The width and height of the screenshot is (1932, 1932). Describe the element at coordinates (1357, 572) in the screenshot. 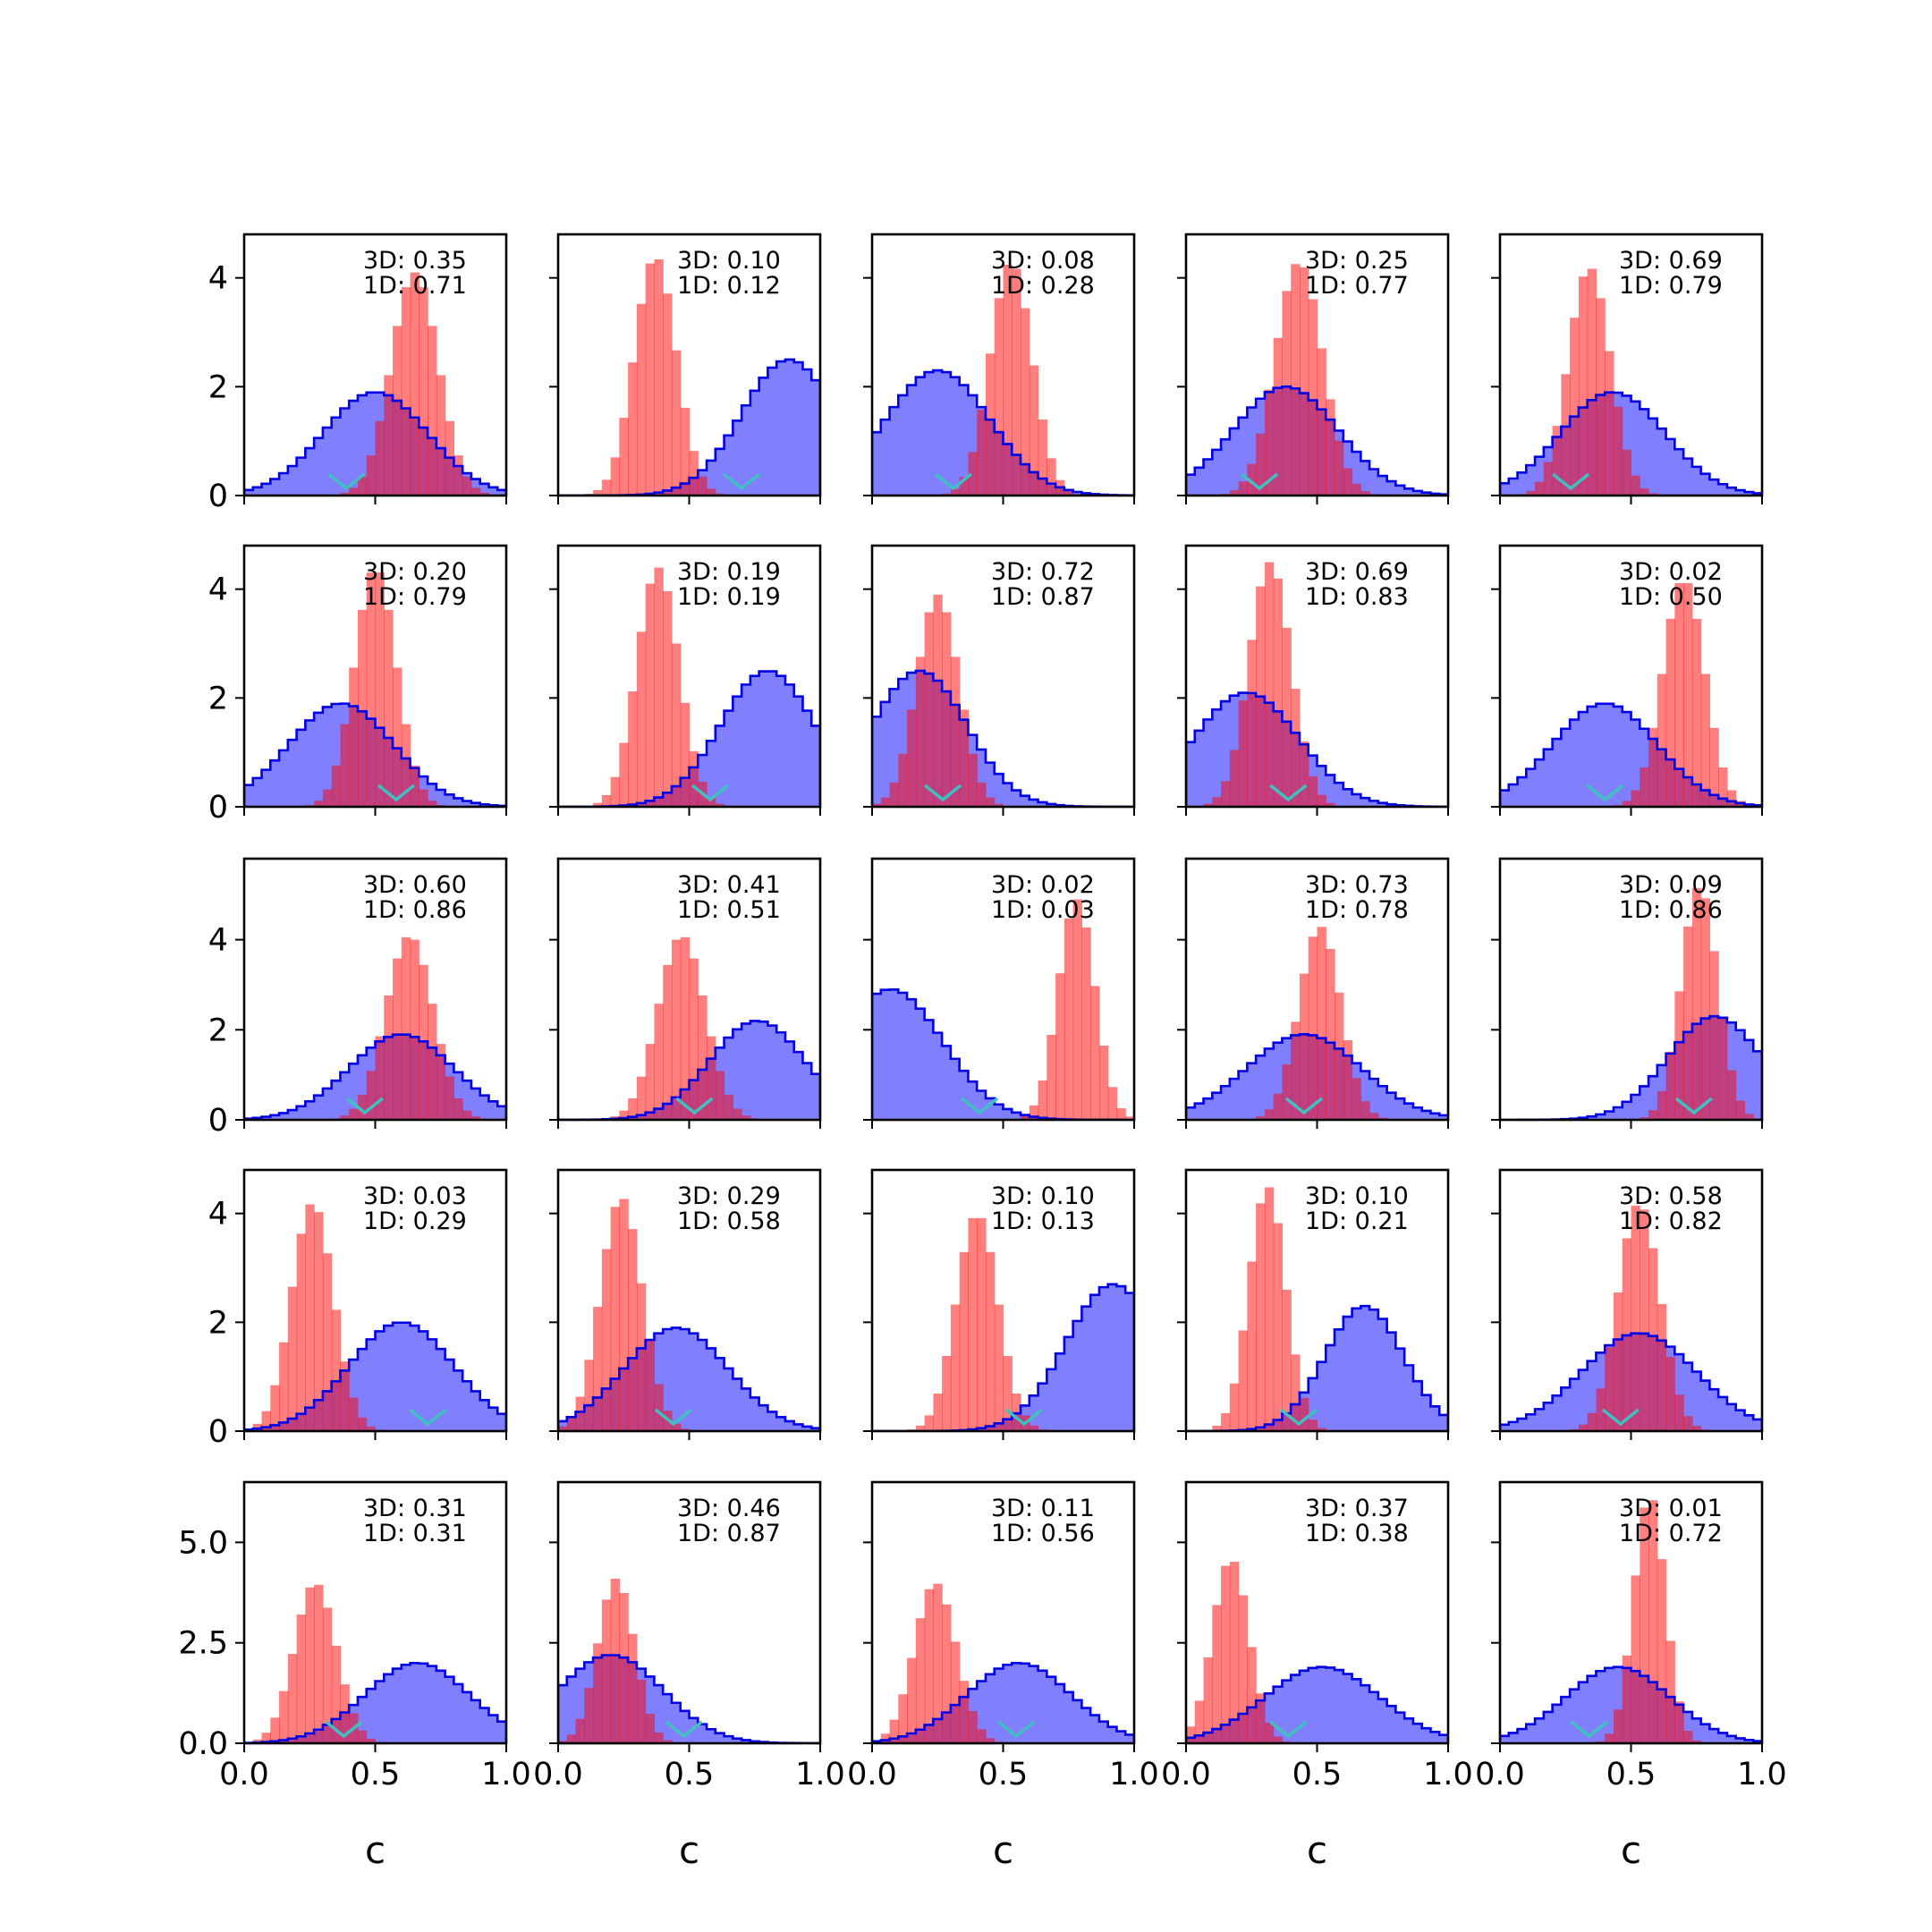

I see `score-3d-label: 3D: 0.69` at that location.